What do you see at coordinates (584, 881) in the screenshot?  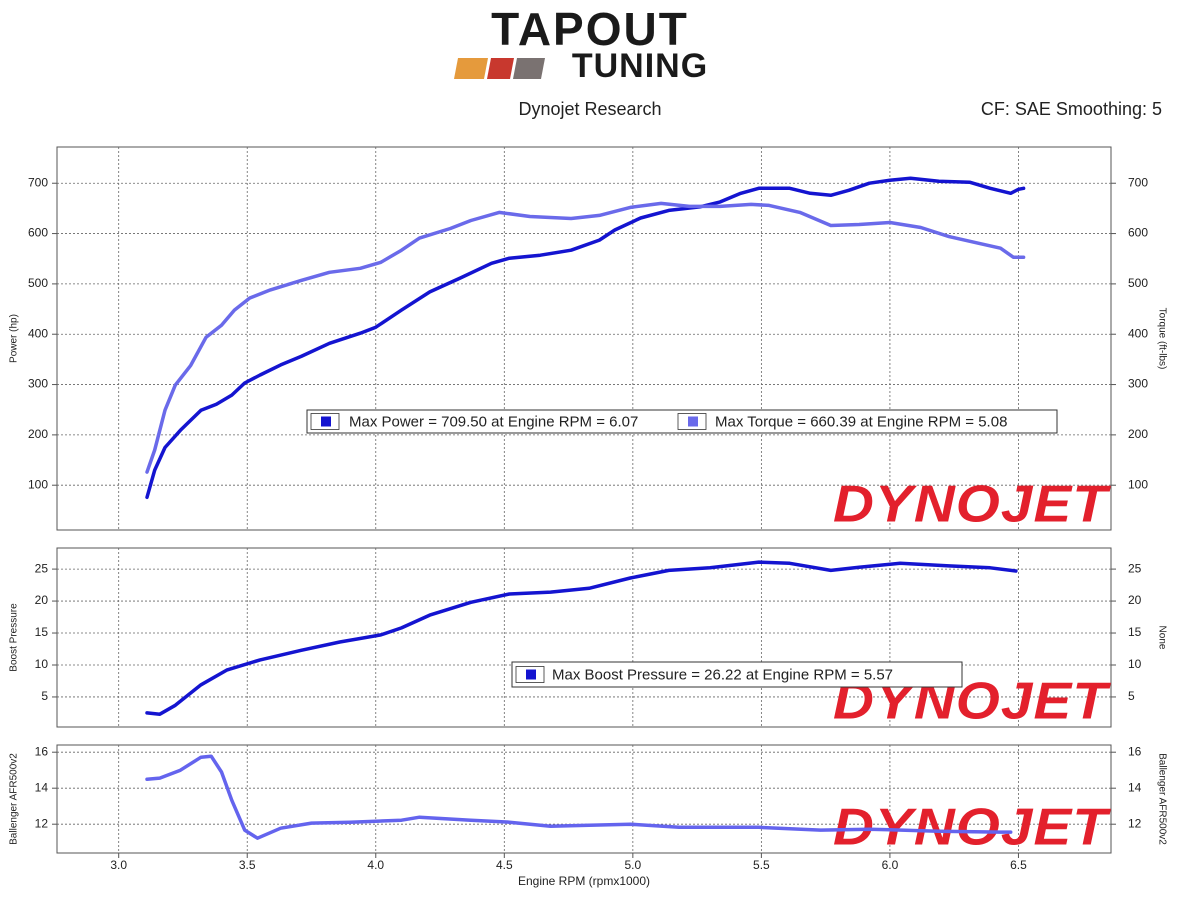 I see `x-axis-label: Engine RPM (rpmx1000)` at bounding box center [584, 881].